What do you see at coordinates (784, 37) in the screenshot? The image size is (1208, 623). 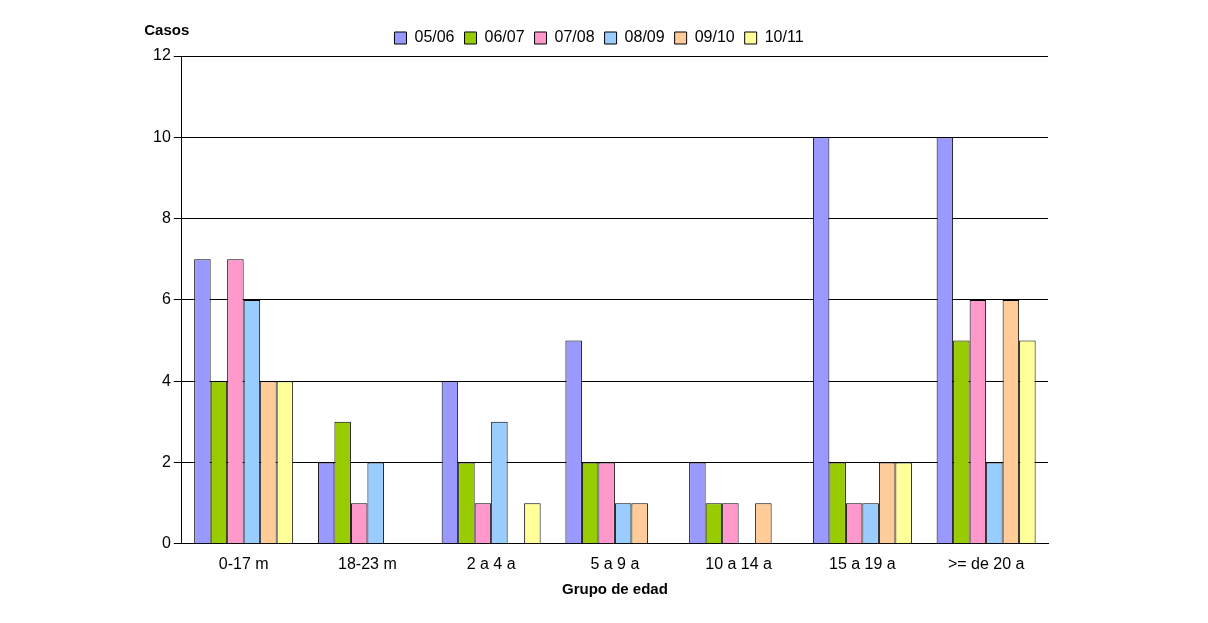 I see `legend-label: 10/11` at bounding box center [784, 37].